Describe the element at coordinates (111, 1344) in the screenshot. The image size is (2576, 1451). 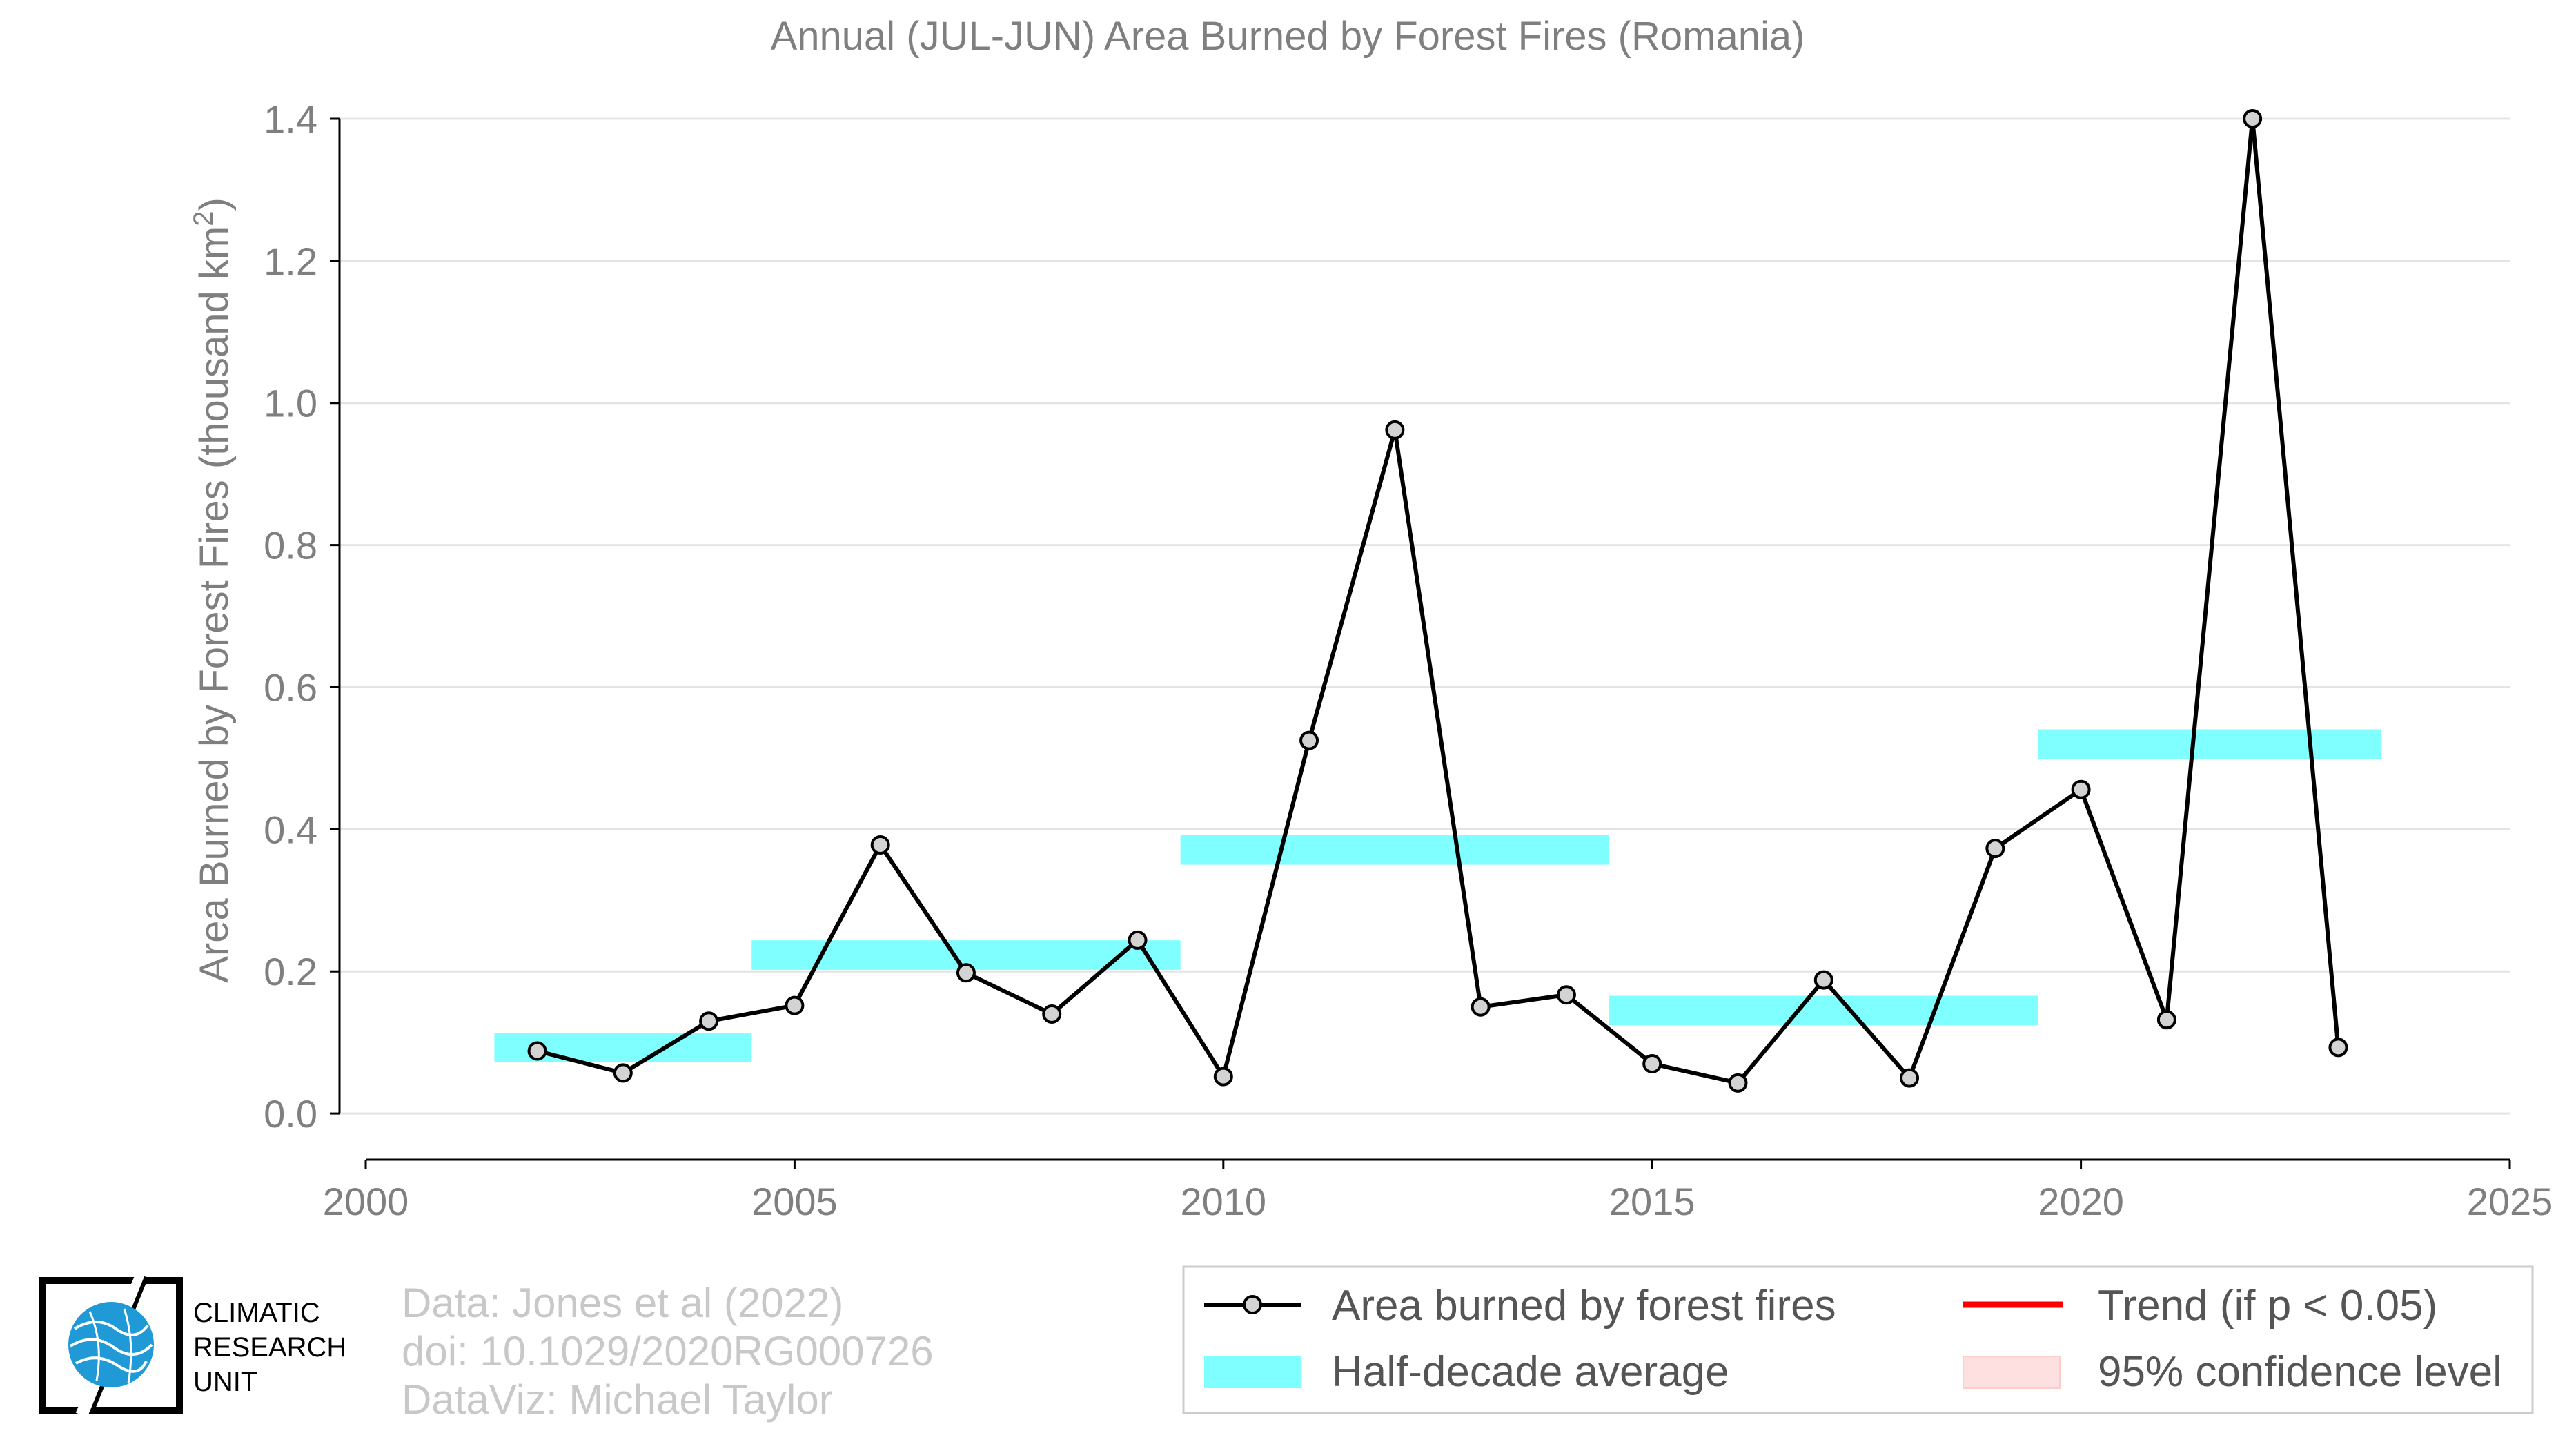
I see `globe-icon` at that location.